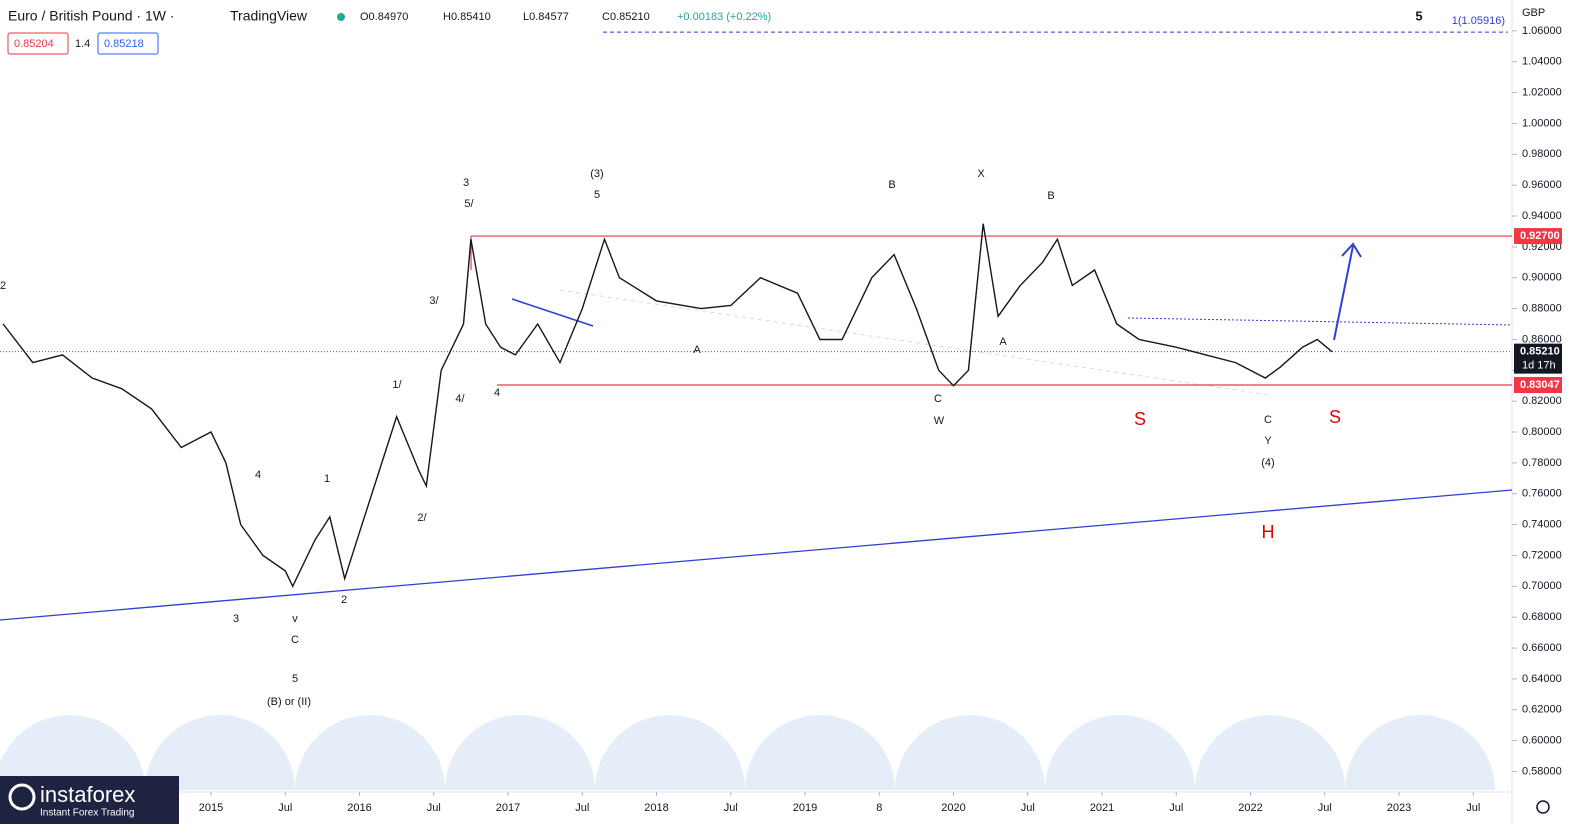  Describe the element at coordinates (938, 399) in the screenshot. I see `wave-label: C` at that location.